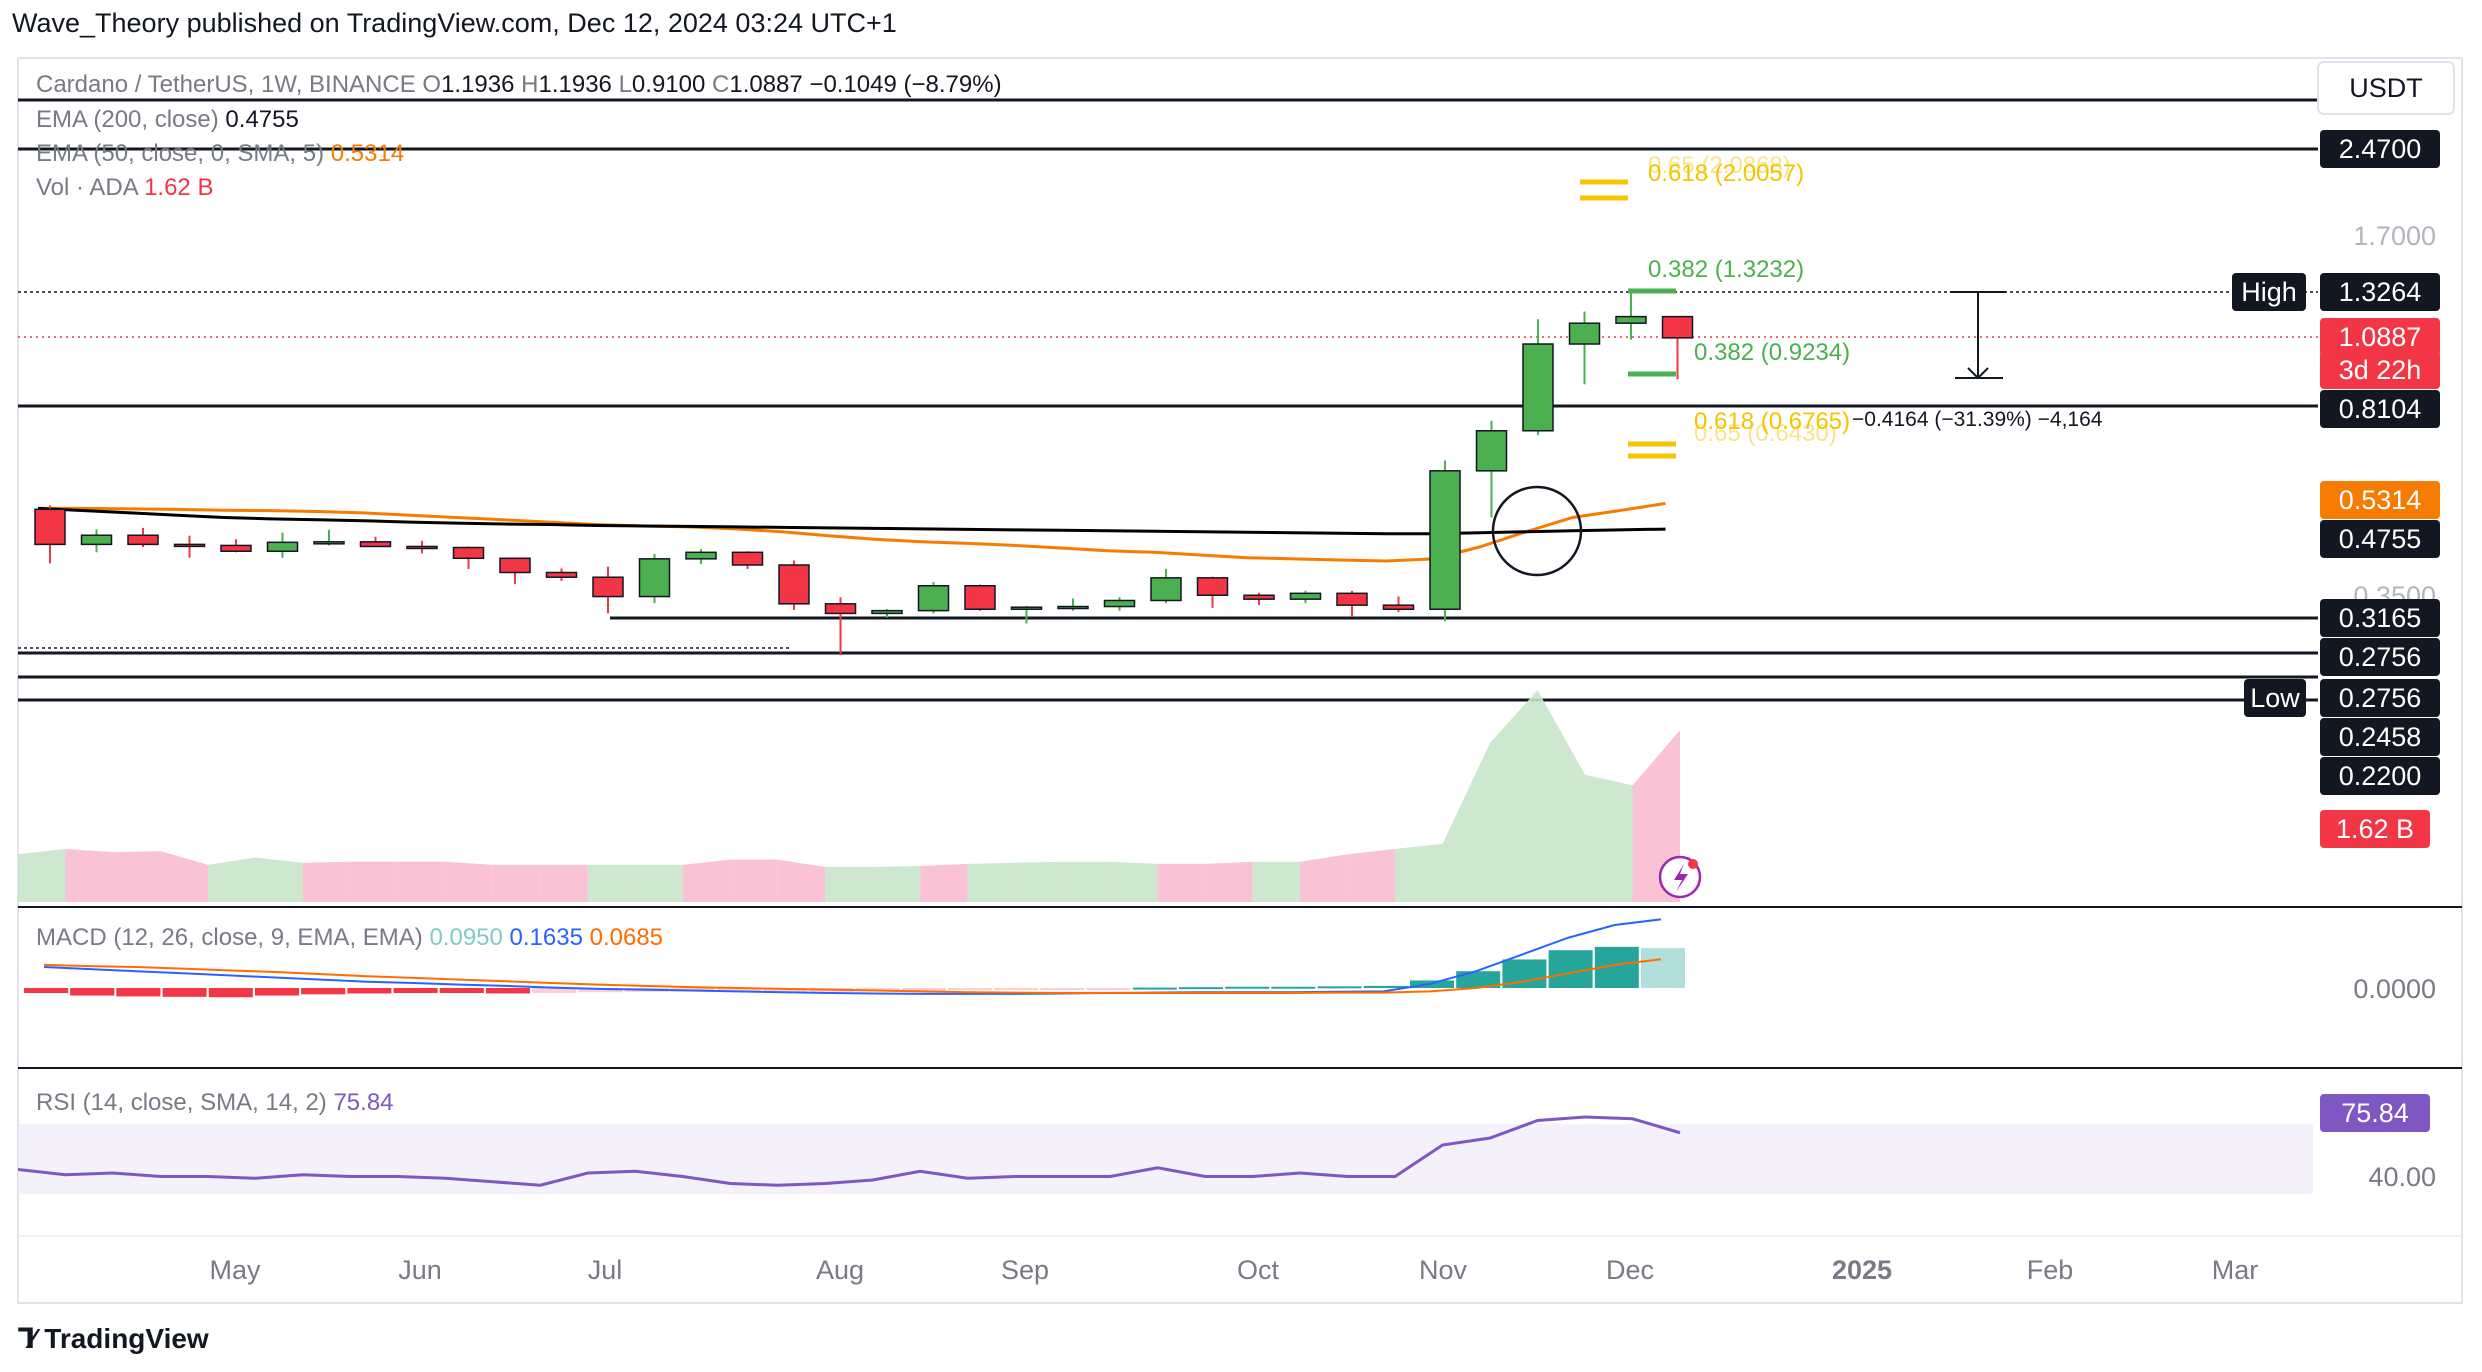 Image resolution: width=2482 pixels, height=1372 pixels. I want to click on axis-label-0.2756-bg, so click(2380, 657).